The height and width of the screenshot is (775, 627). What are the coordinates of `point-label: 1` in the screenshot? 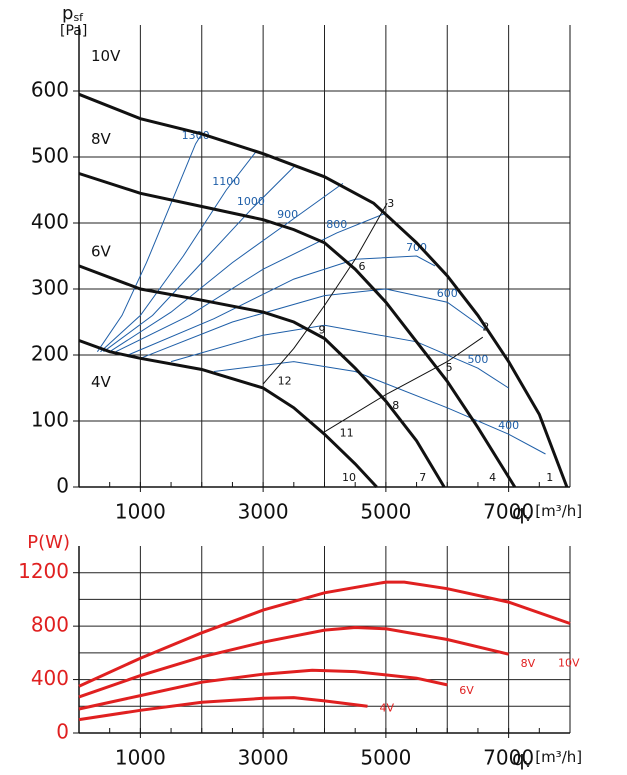 It's located at (549, 477).